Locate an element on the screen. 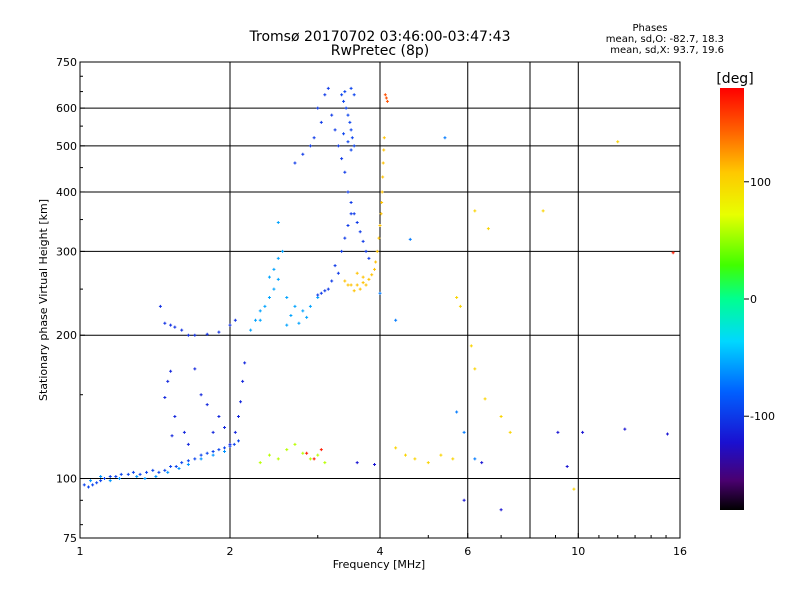  x-tick-label: 10 is located at coordinates (578, 551).